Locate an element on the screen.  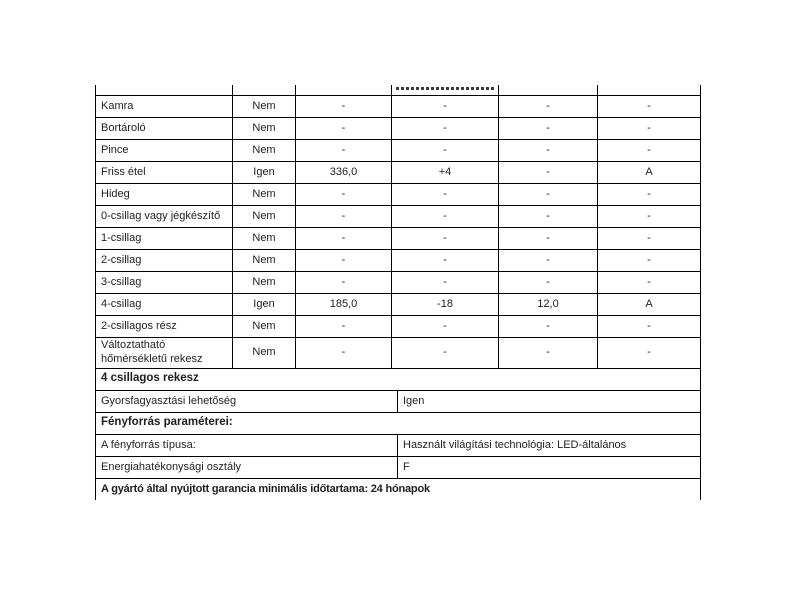
compartment-row: 0-csillag vagy jégkészítő Nem - - - - is located at coordinates (398, 217).